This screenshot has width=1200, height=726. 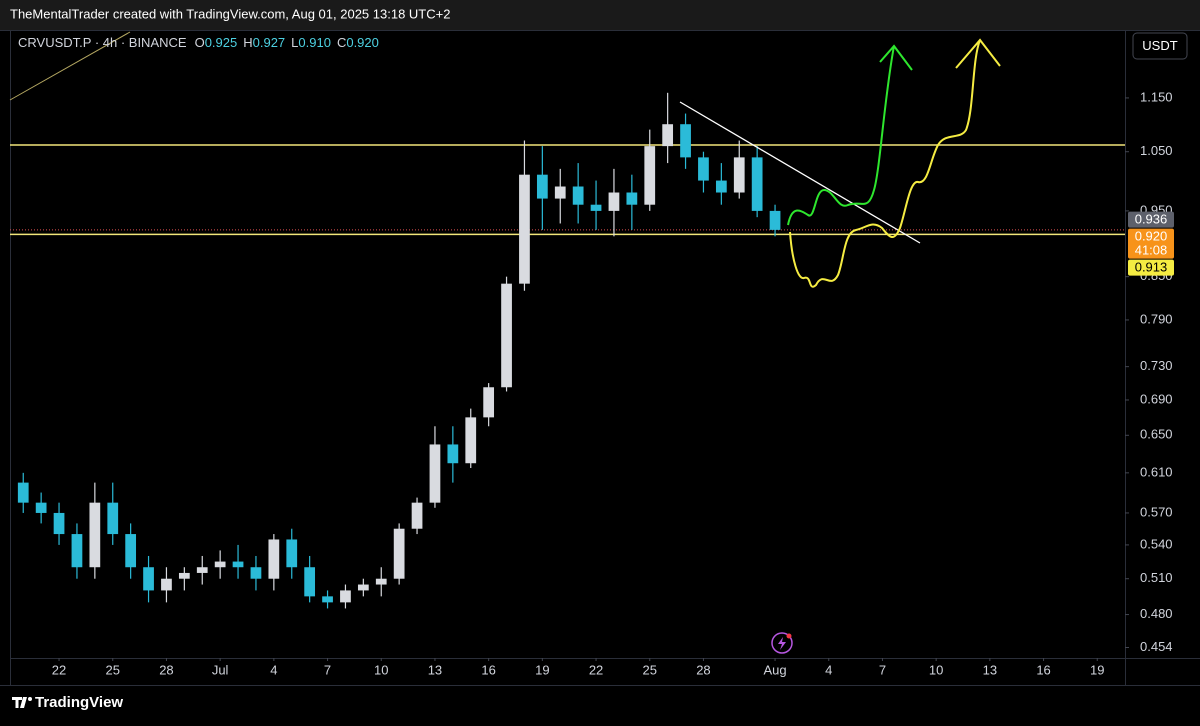 I want to click on trend-line, so click(x=800, y=172).